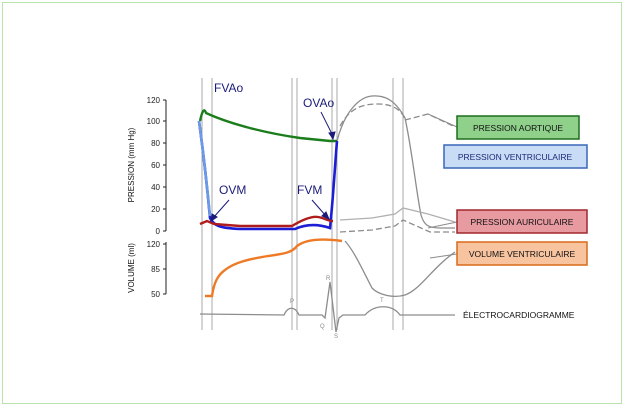 The height and width of the screenshot is (409, 626). I want to click on legend-label-volume: VOLUME VENTRICULAIRE, so click(522, 254).